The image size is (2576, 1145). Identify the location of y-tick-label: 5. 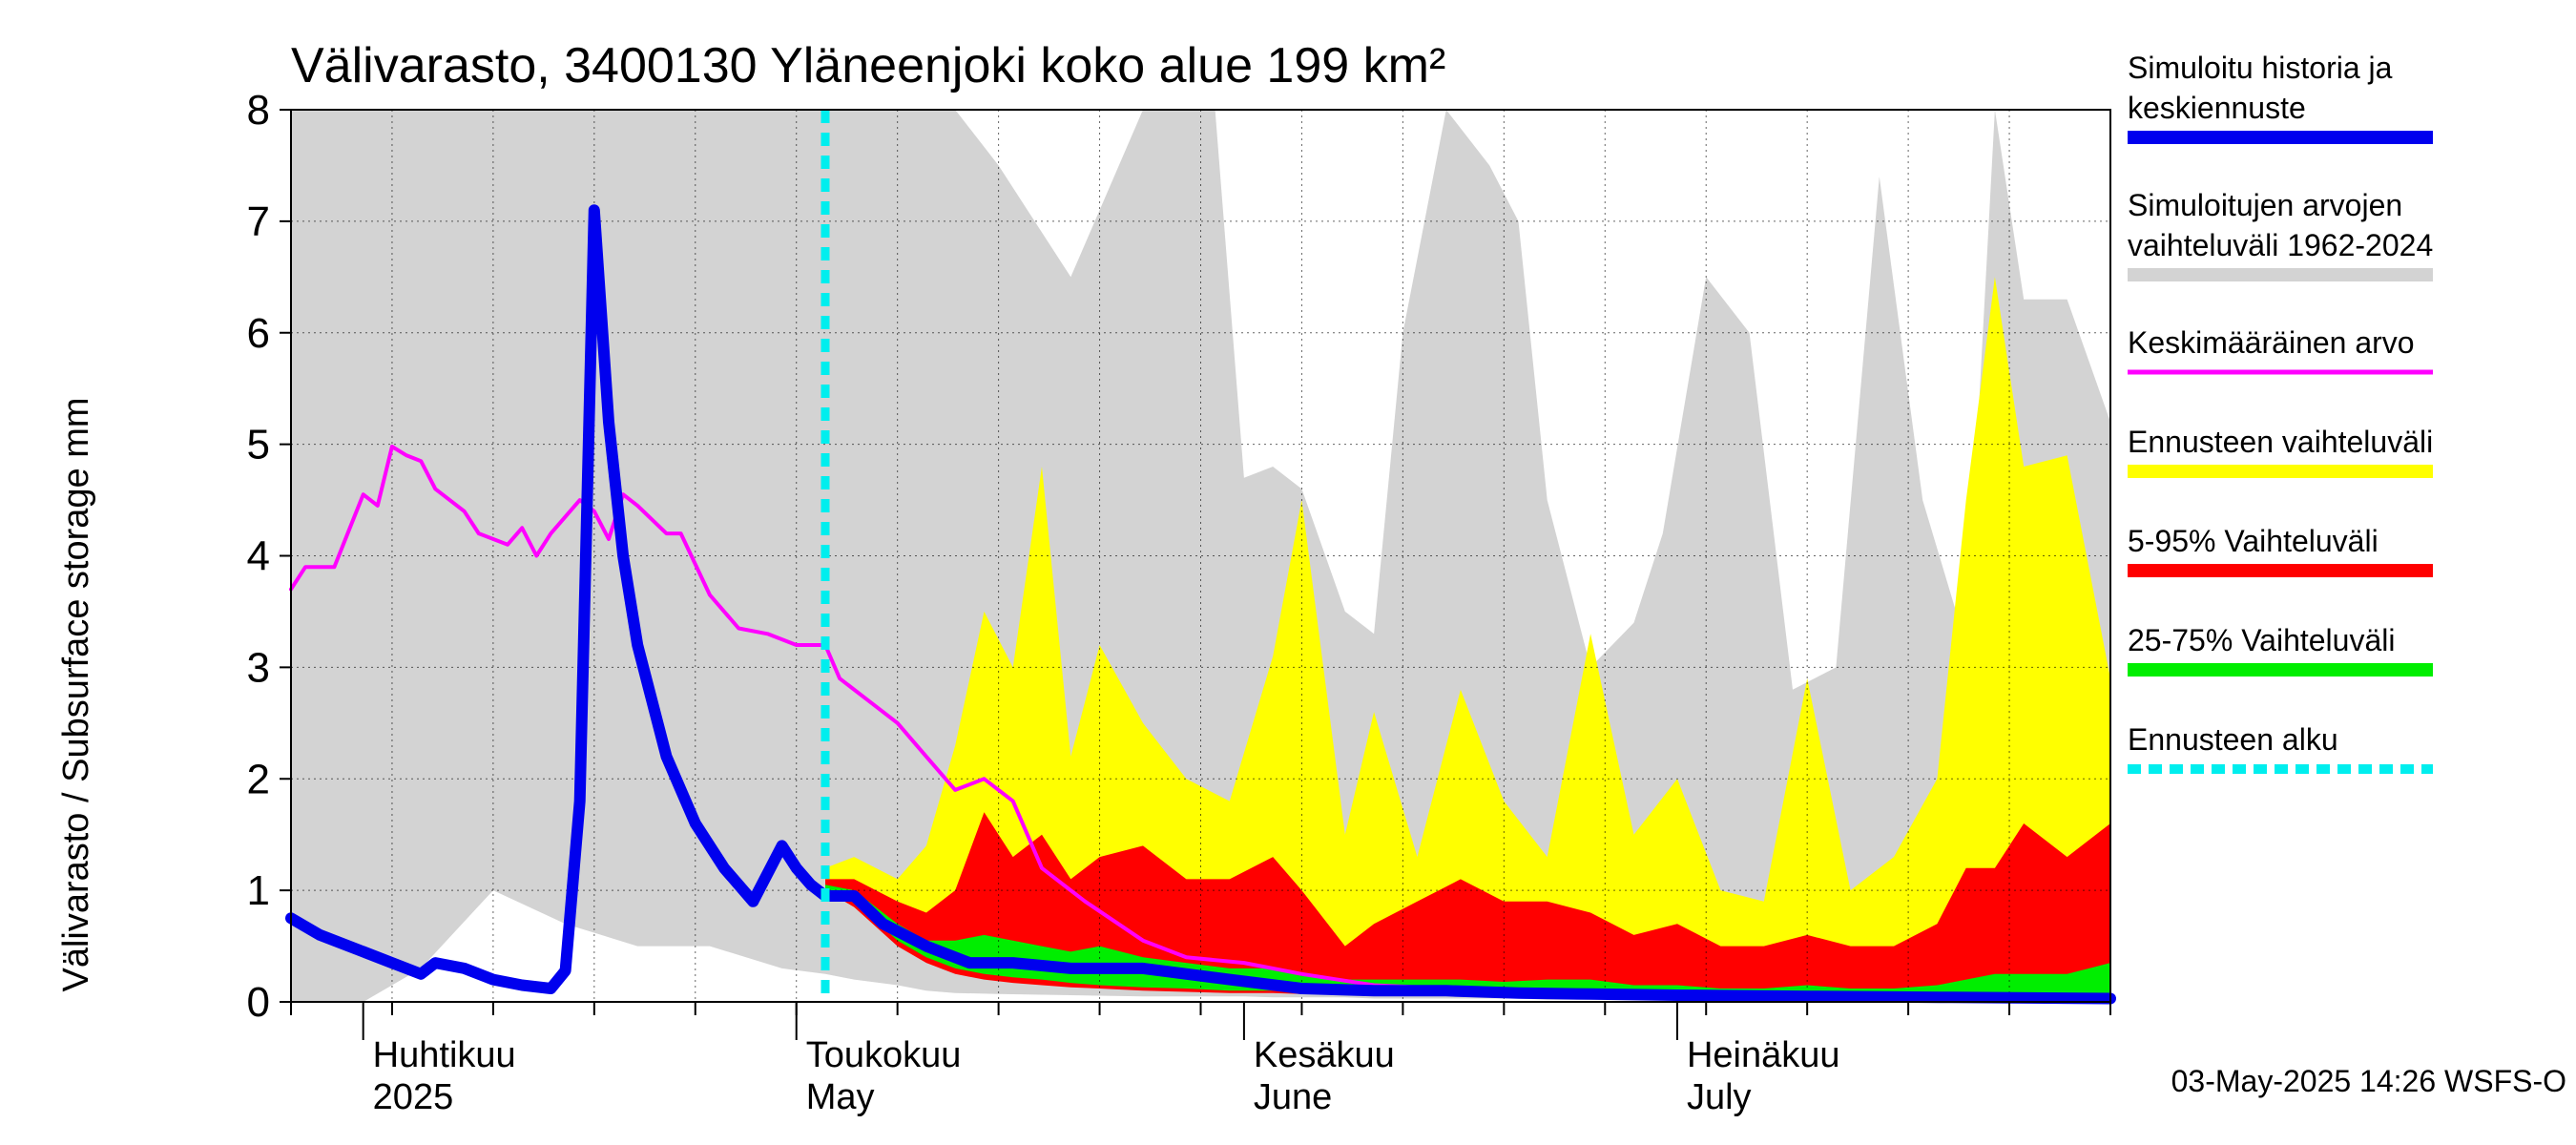
(258, 445).